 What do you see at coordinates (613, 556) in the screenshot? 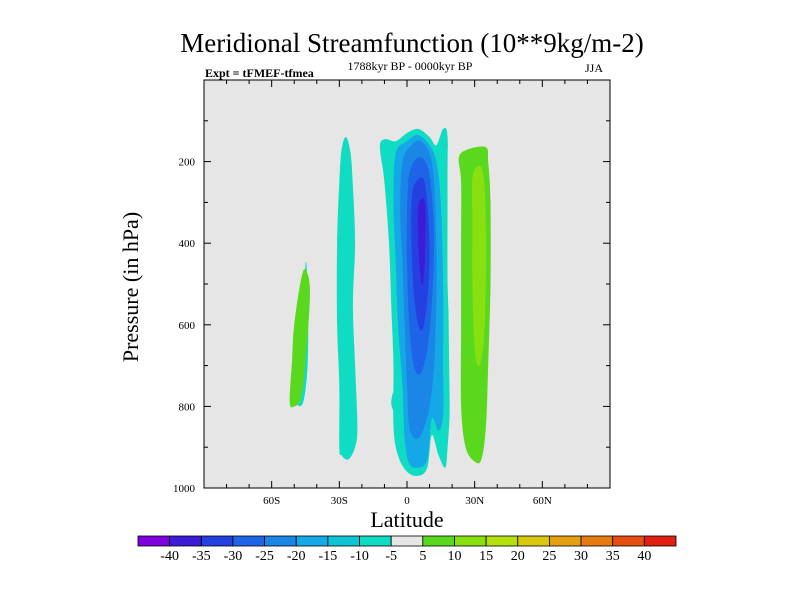
I see `colorbar-label: 35` at bounding box center [613, 556].